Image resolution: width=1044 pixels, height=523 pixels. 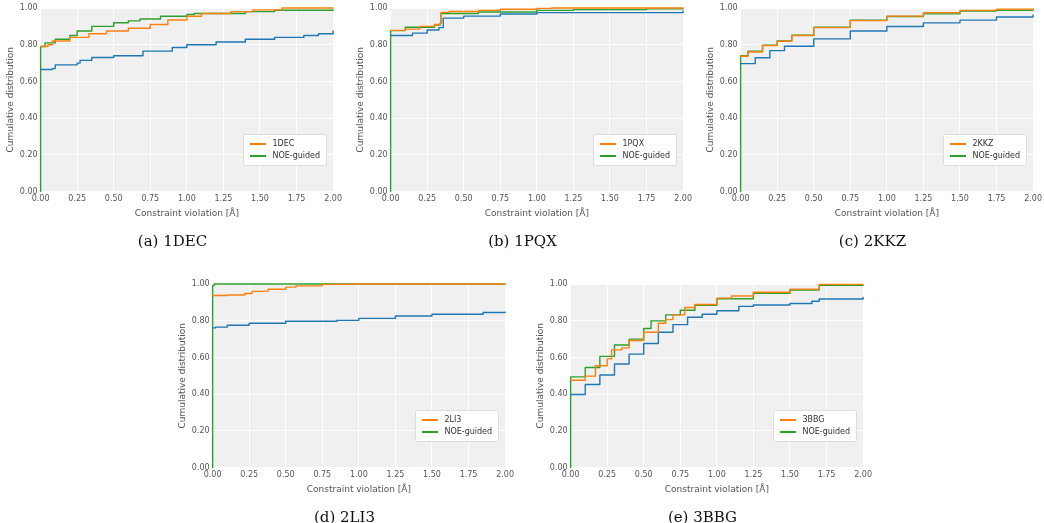 What do you see at coordinates (813, 419) in the screenshot?
I see `legend-label: 3BBG` at bounding box center [813, 419].